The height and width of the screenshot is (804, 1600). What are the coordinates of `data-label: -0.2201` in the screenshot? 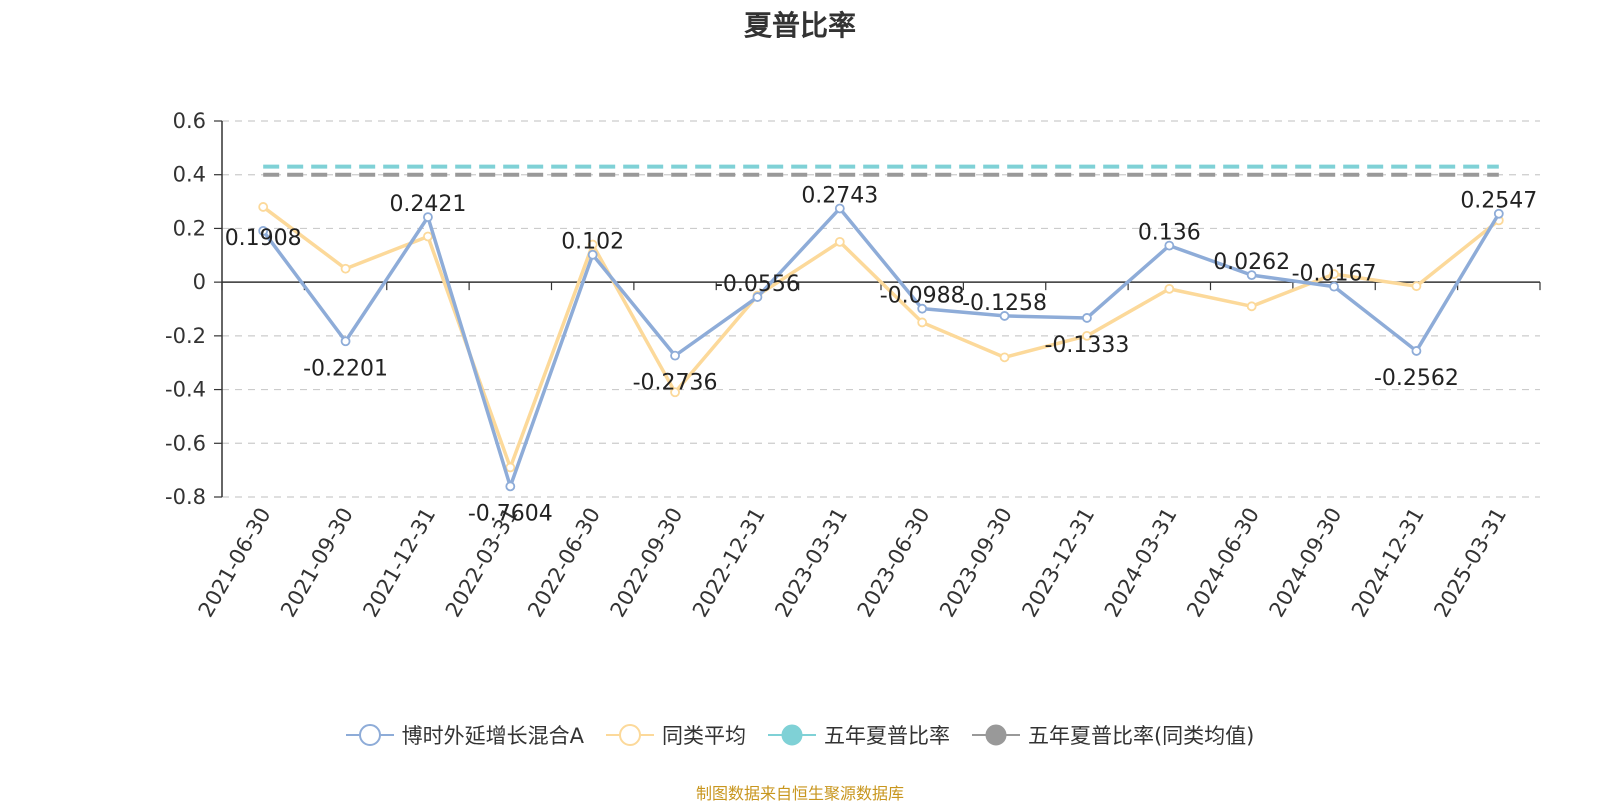 It's located at (345, 368).